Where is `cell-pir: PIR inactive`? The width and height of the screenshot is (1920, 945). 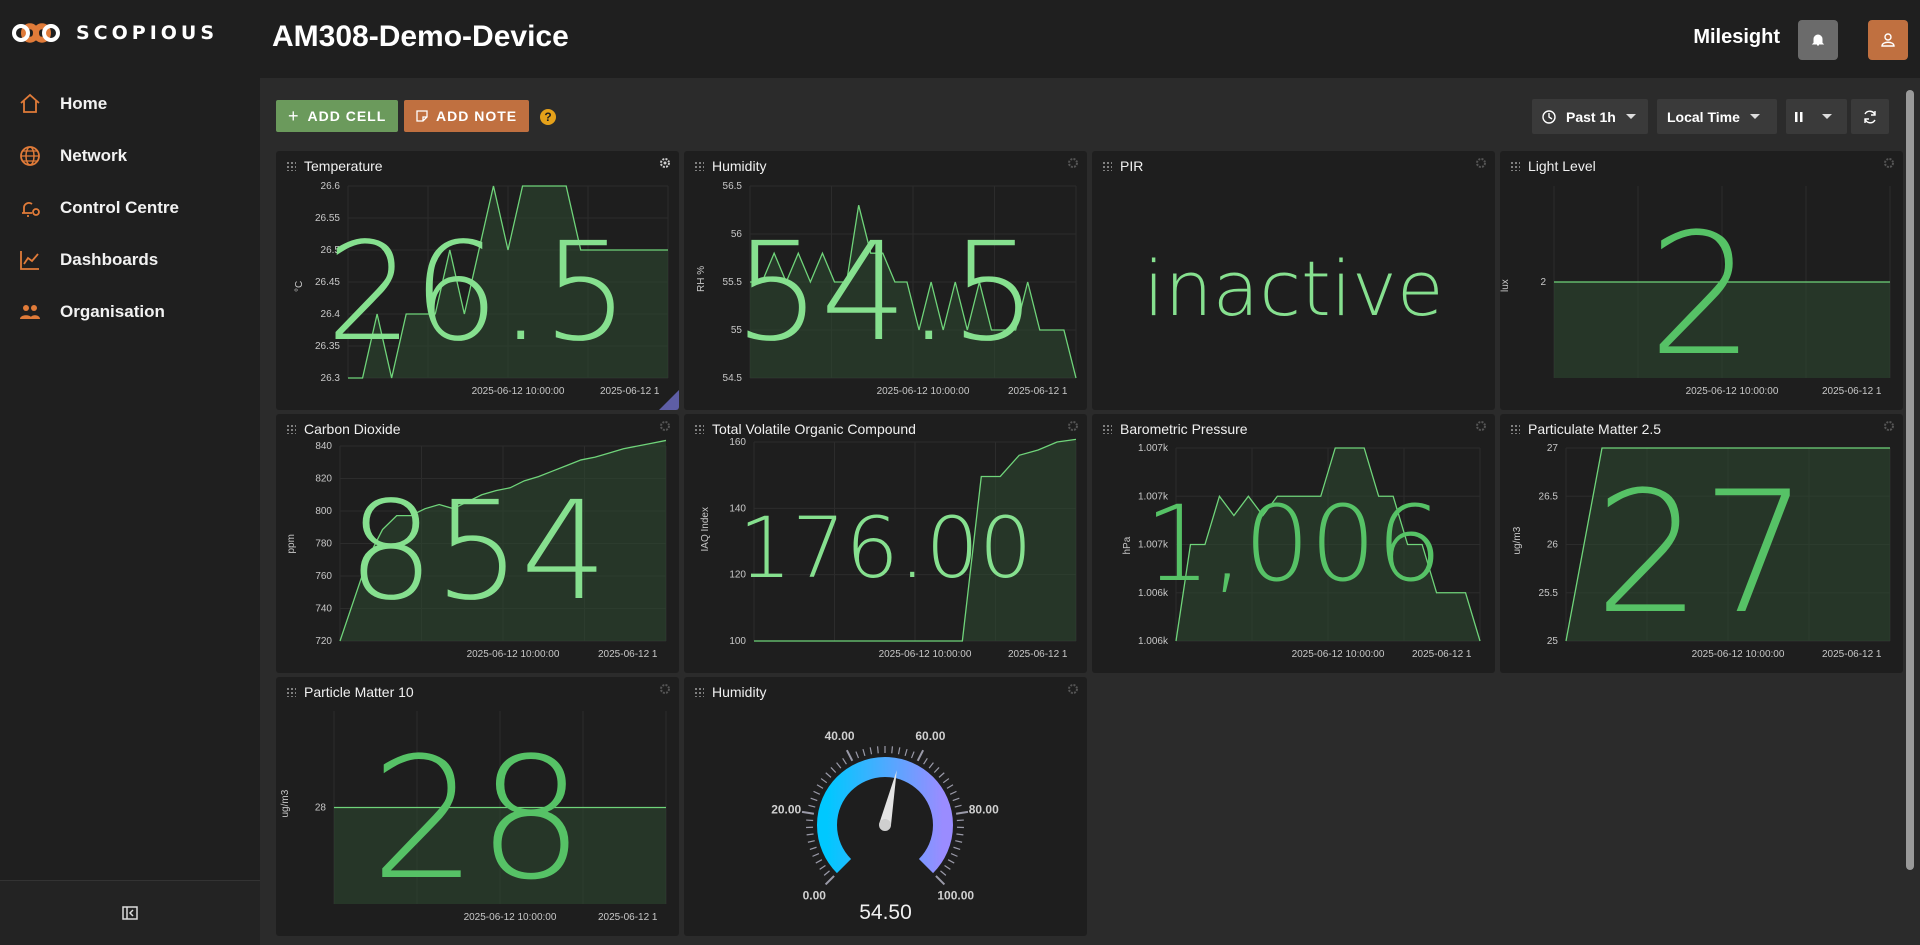 cell-pir: PIR inactive is located at coordinates (1293, 280).